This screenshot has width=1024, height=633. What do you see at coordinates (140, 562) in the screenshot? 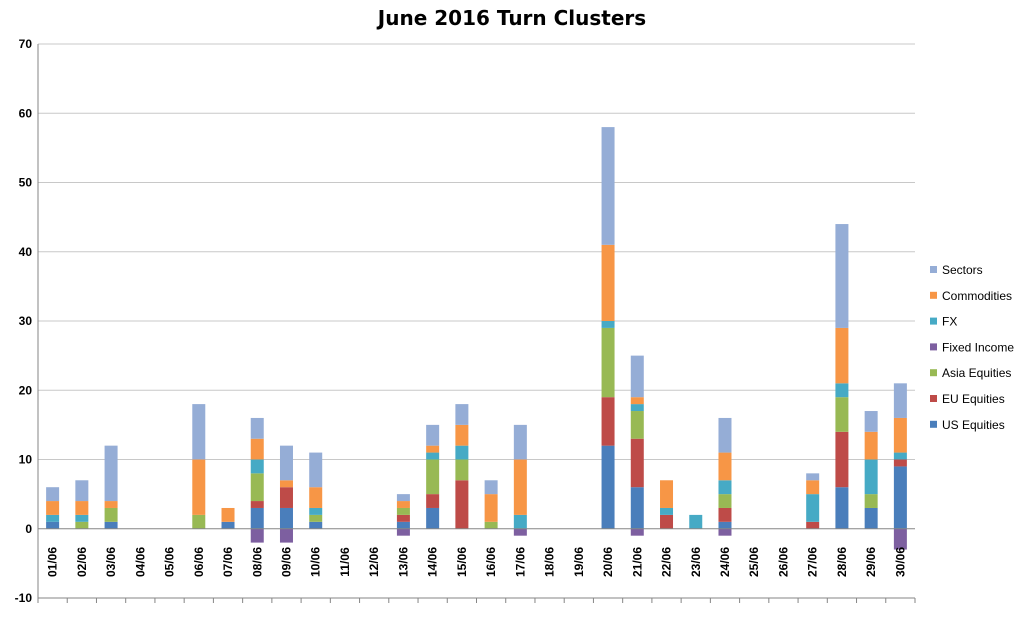
I see `x-tick-label: 04/06` at bounding box center [140, 562].